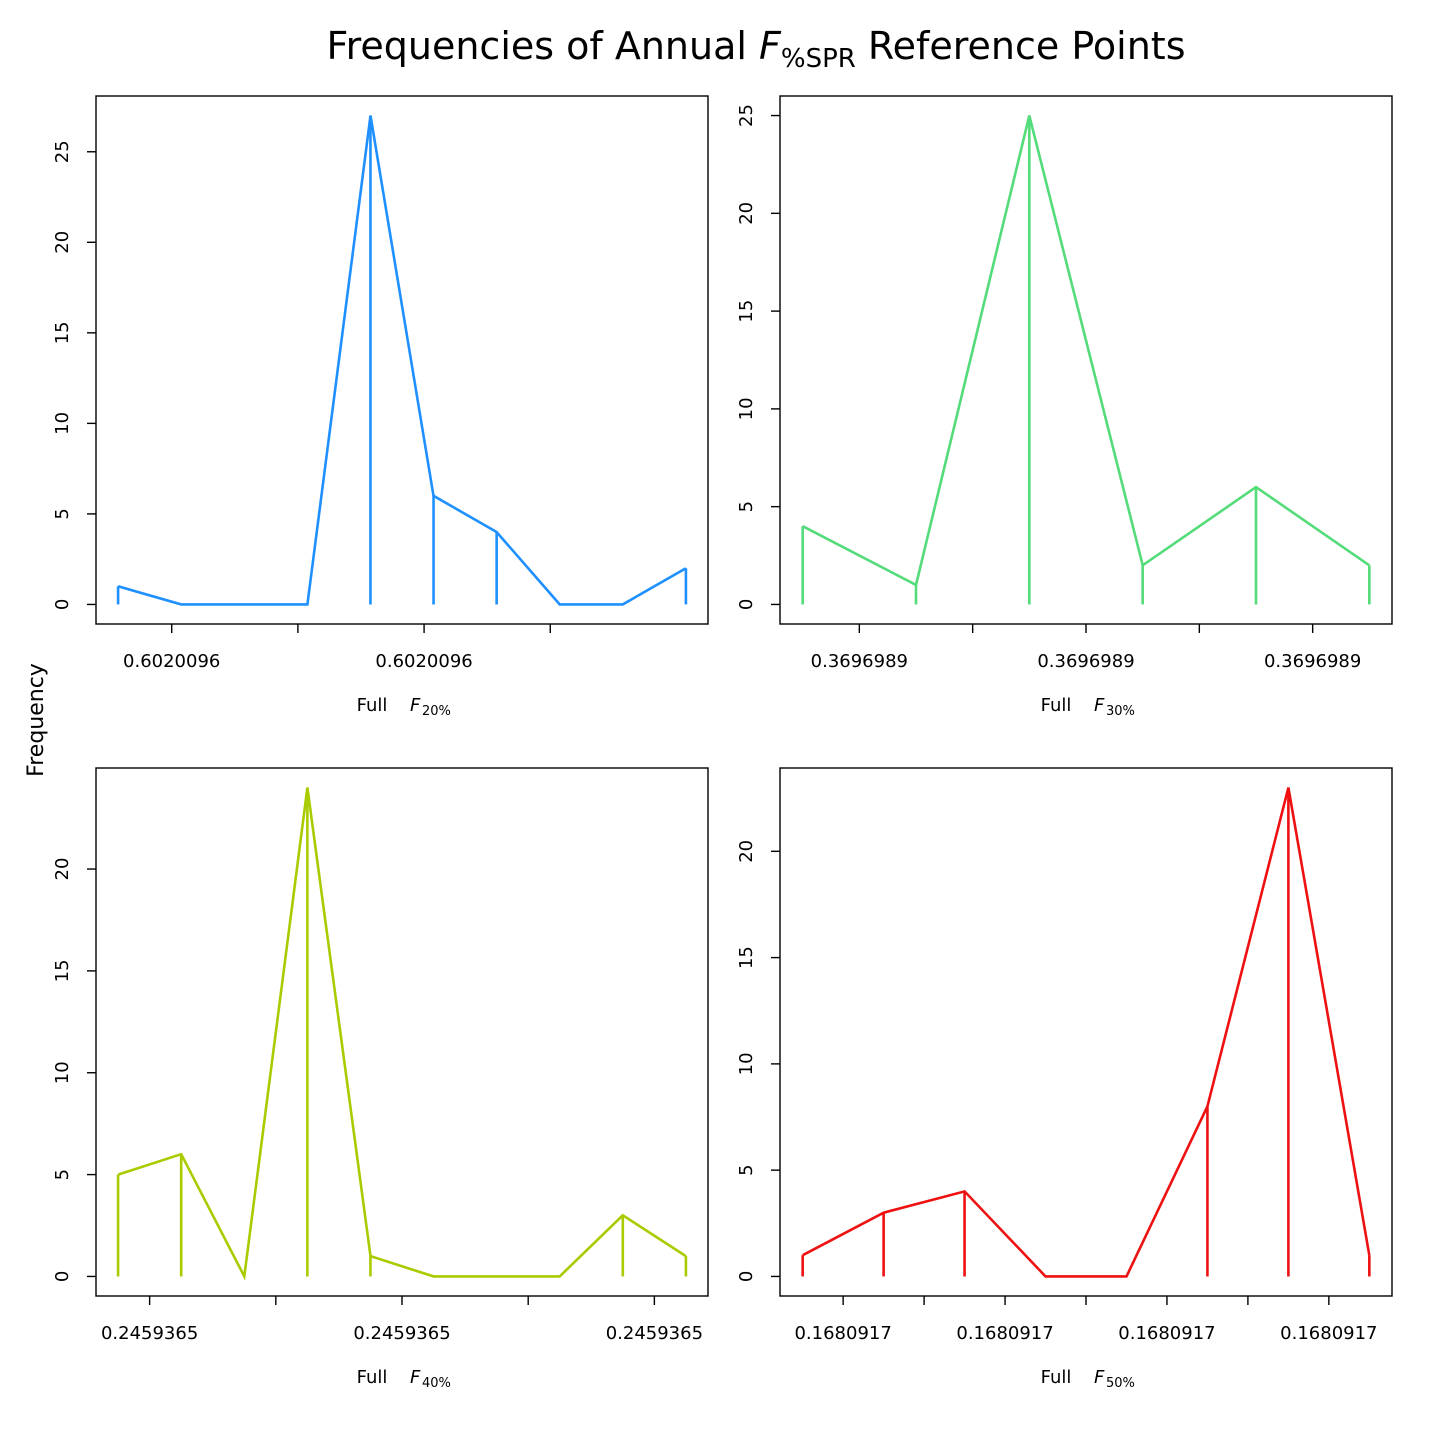  Describe the element at coordinates (36, 720) in the screenshot. I see `y-axis-label: Frequency` at that location.